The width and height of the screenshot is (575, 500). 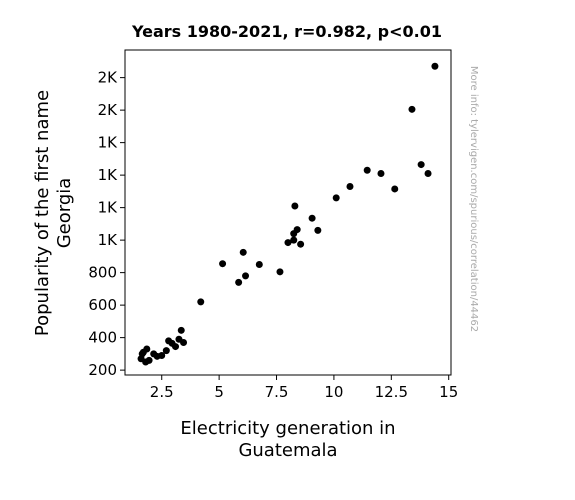 What do you see at coordinates (219, 392) in the screenshot?
I see `x-tick-label: 5` at bounding box center [219, 392].